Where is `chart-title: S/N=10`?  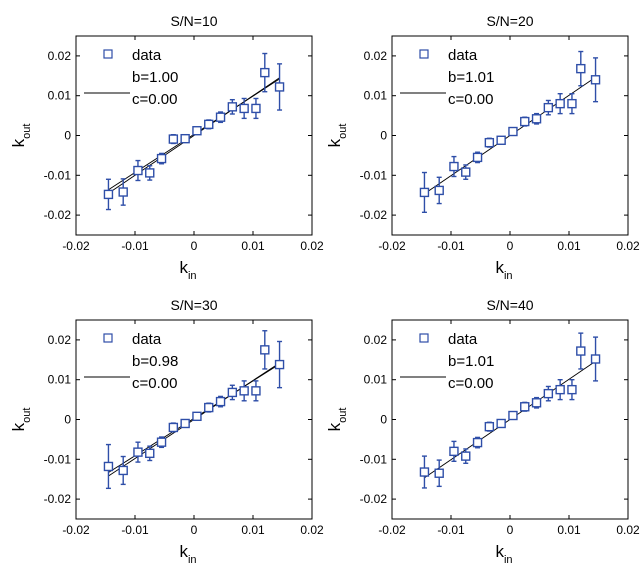
chart-title: S/N=10 is located at coordinates (193, 21).